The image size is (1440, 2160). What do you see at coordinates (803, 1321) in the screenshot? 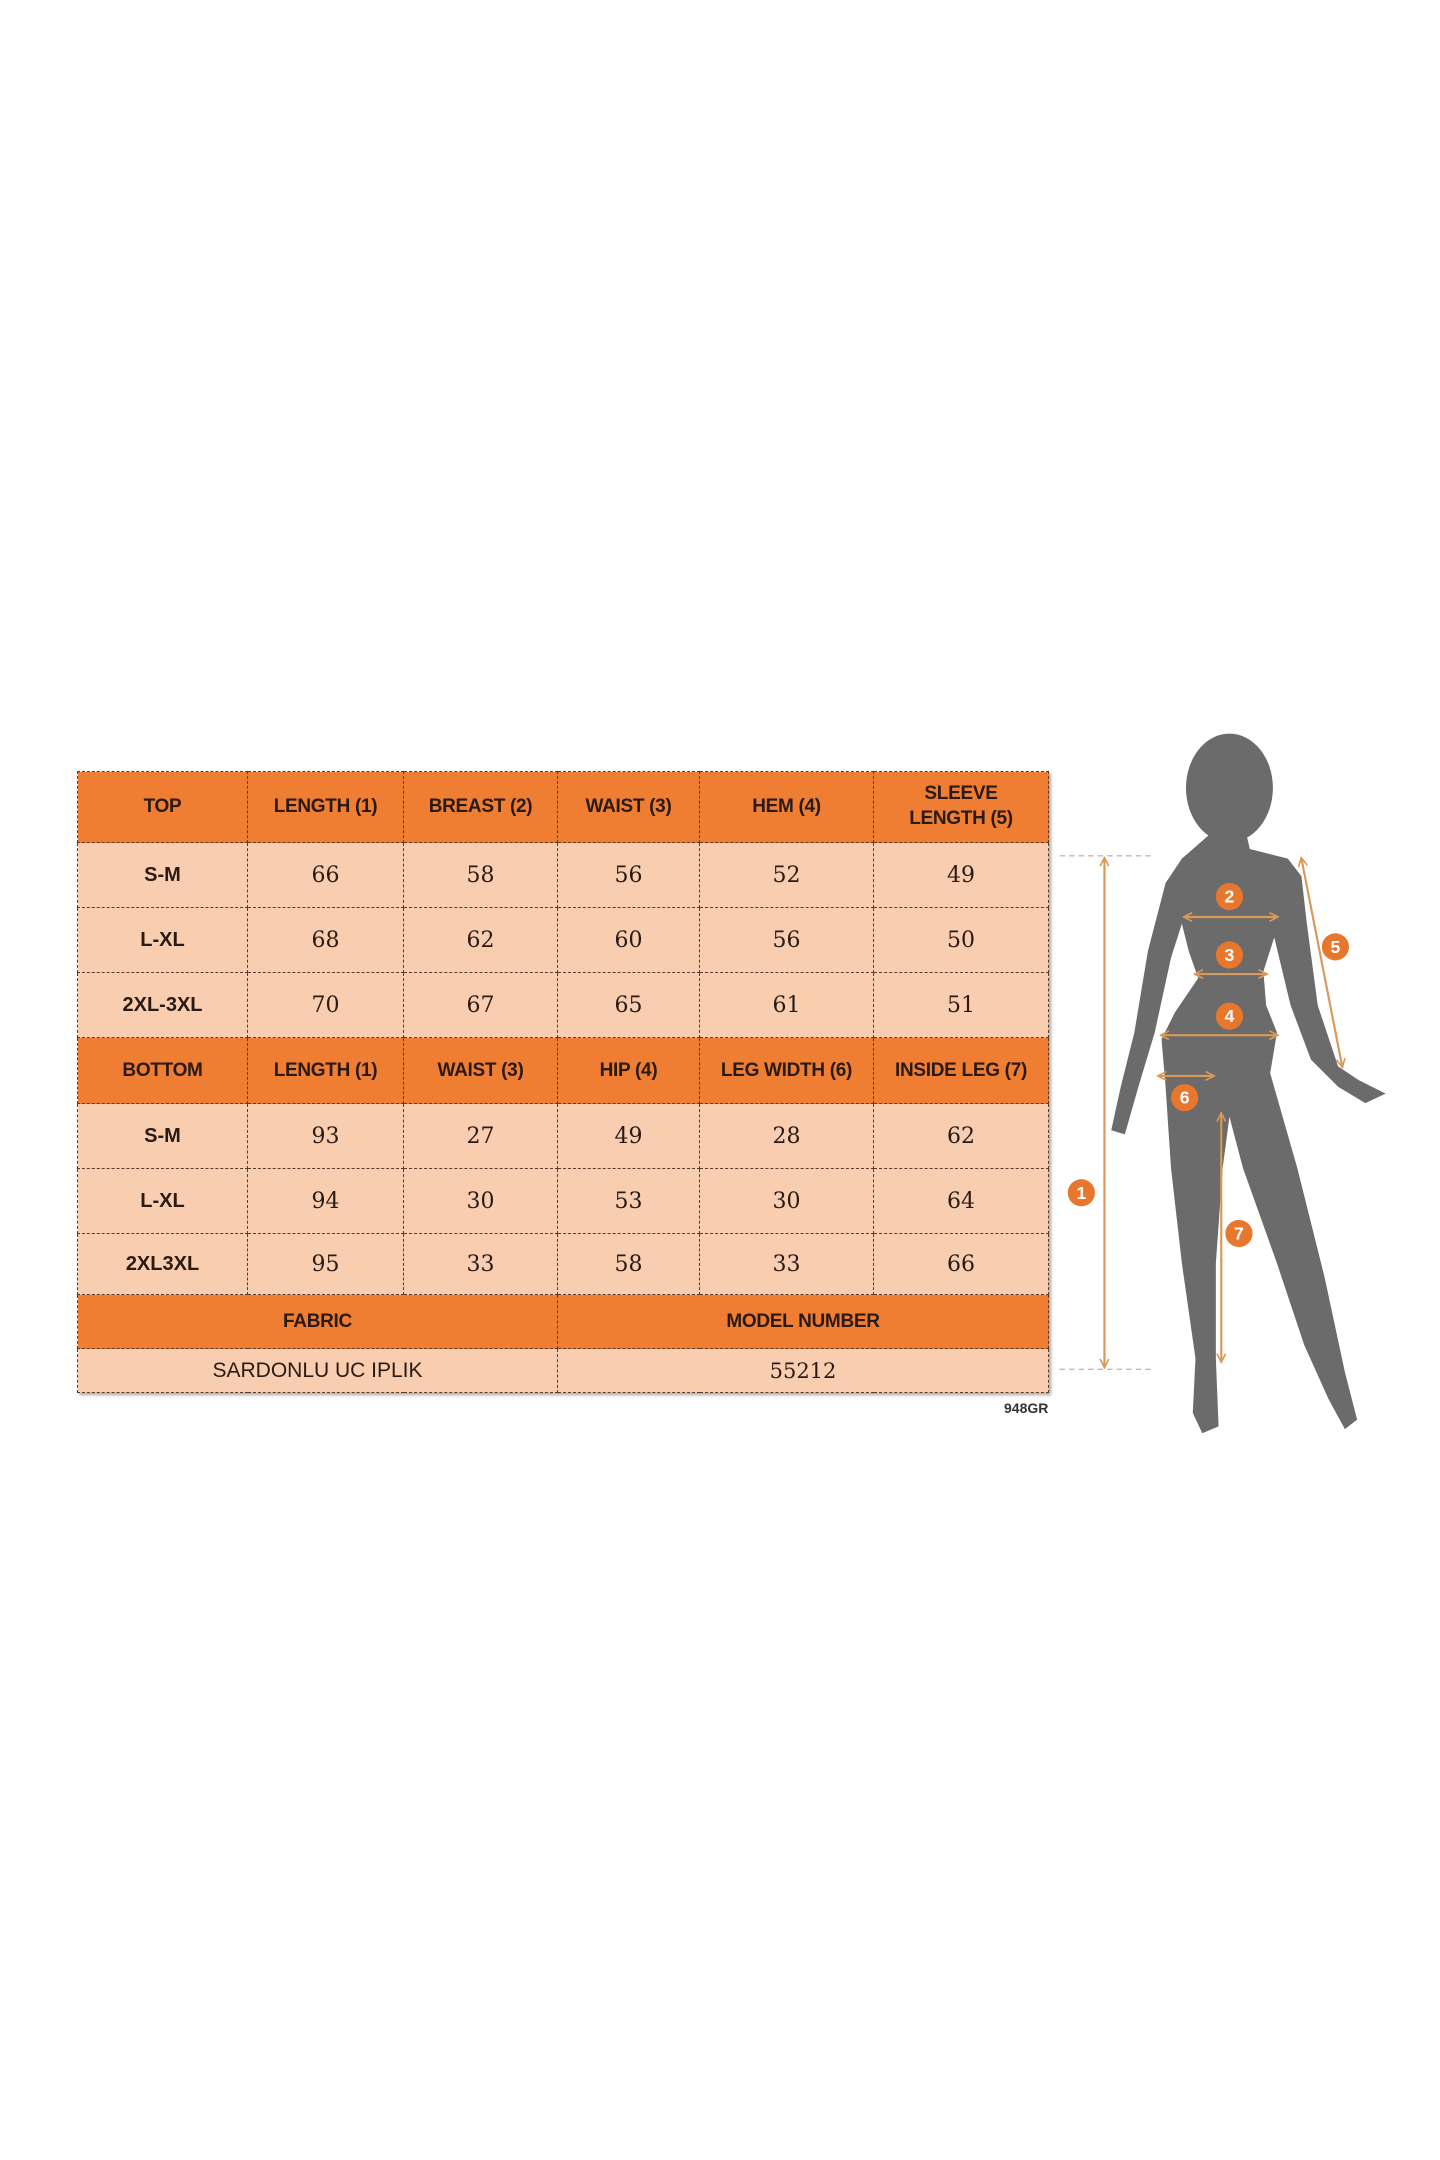
I see `model-number-label: MODEL NUMBER` at bounding box center [803, 1321].